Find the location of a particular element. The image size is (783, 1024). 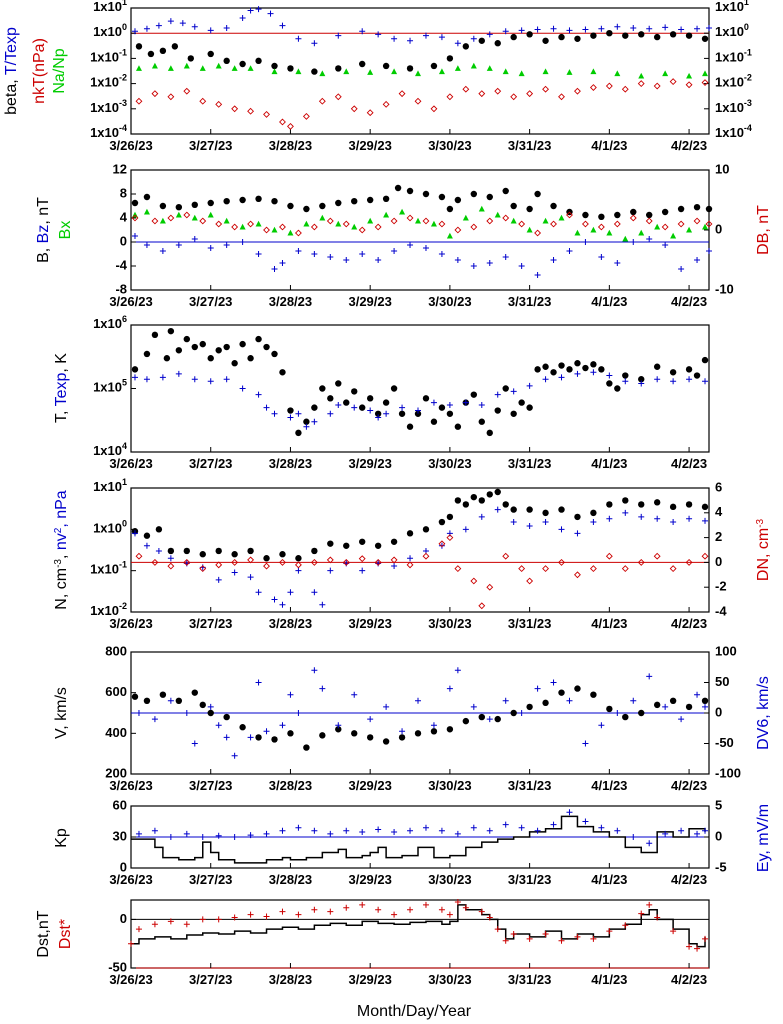

x-tick-label: 4/2/23 is located at coordinates (689, 785).